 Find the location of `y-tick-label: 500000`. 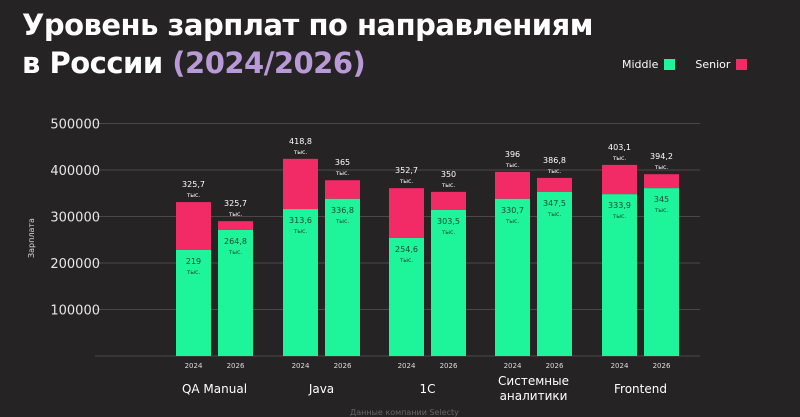

y-tick-label: 500000 is located at coordinates (75, 125).